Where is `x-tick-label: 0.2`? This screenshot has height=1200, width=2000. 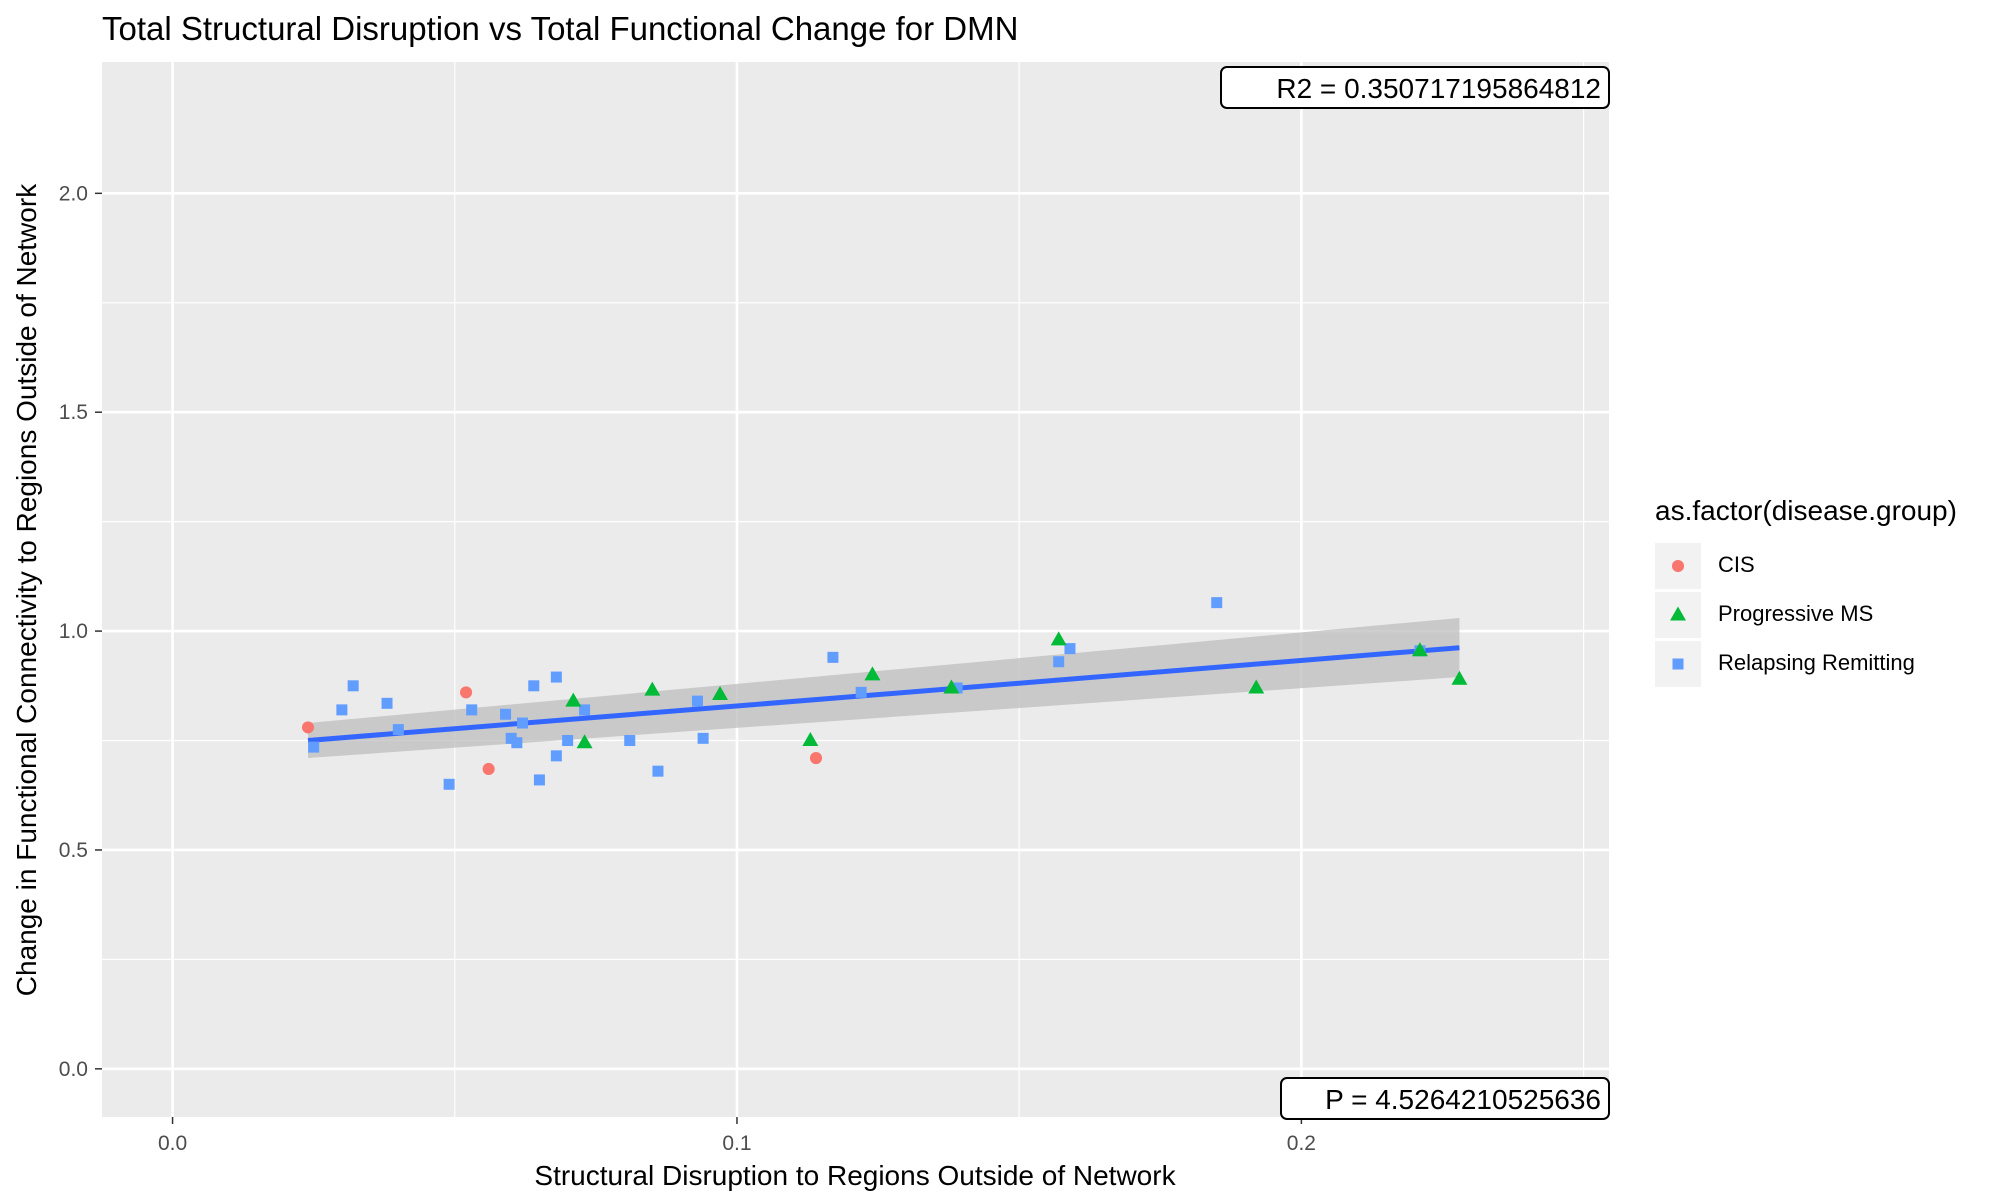
x-tick-label: 0.2 is located at coordinates (1301, 1143).